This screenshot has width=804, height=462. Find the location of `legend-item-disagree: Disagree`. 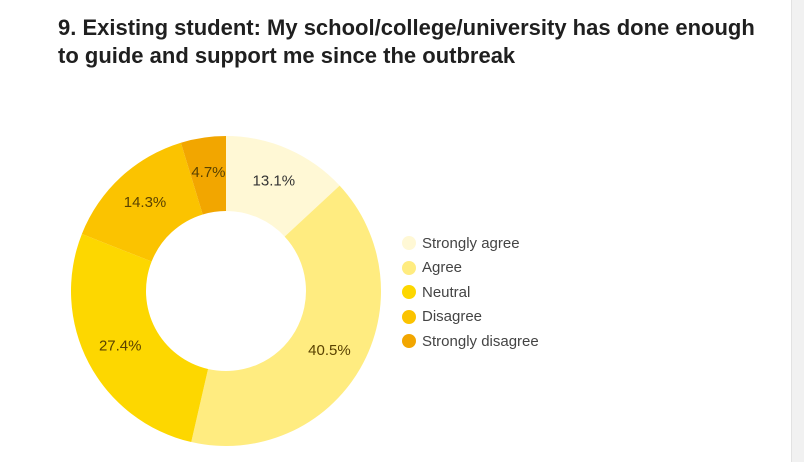

legend-item-disagree: Disagree is located at coordinates (470, 317).